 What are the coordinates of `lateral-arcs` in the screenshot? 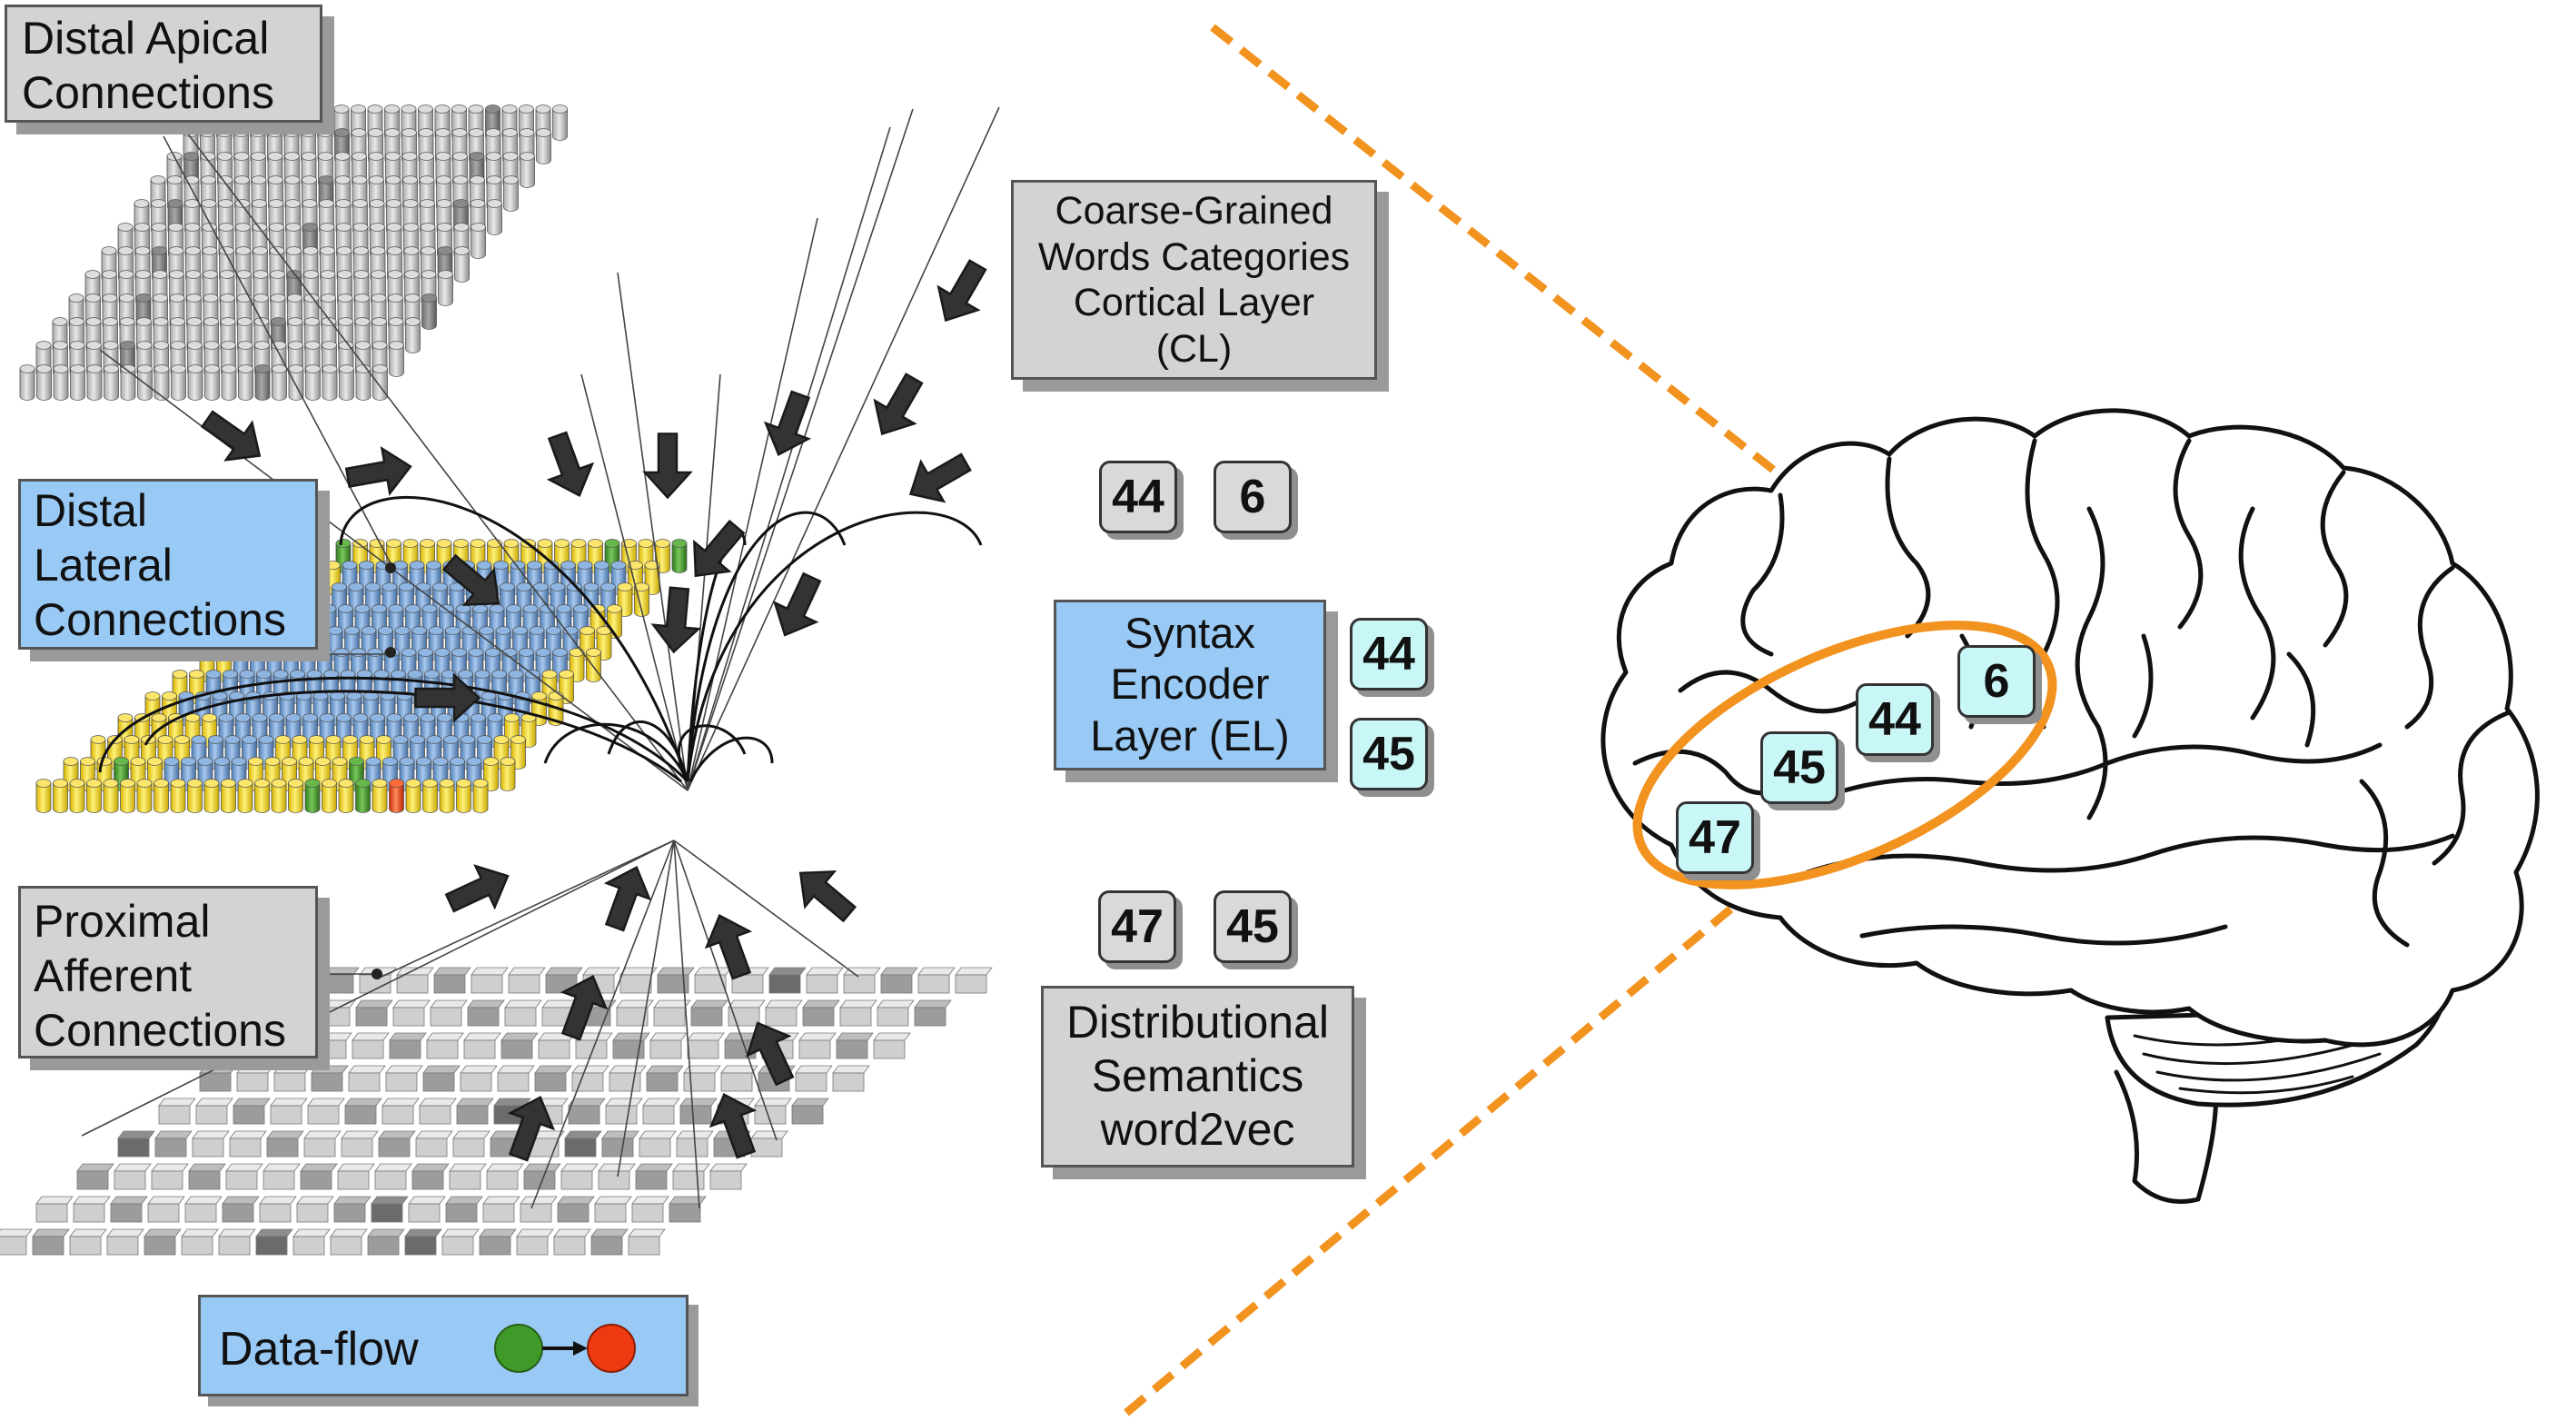 It's located at (540, 639).